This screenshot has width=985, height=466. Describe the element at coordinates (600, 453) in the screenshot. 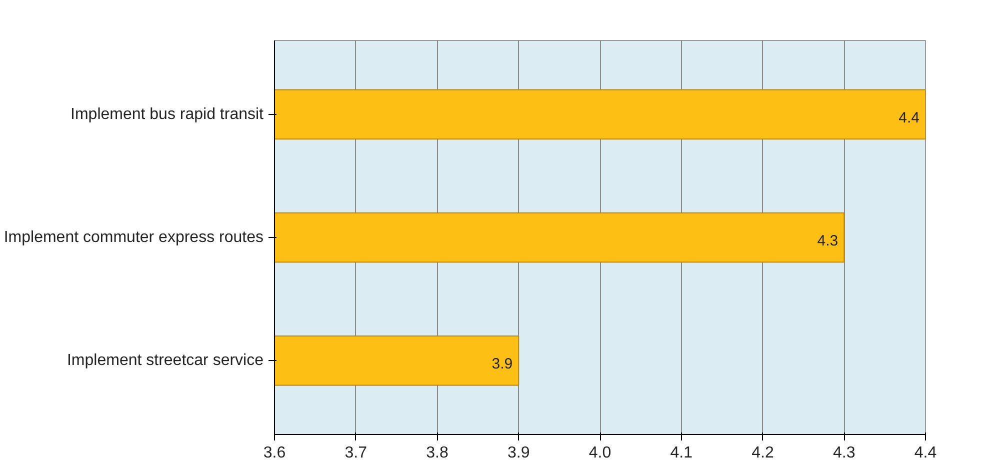

I see `x-tick-label: 4.0` at that location.